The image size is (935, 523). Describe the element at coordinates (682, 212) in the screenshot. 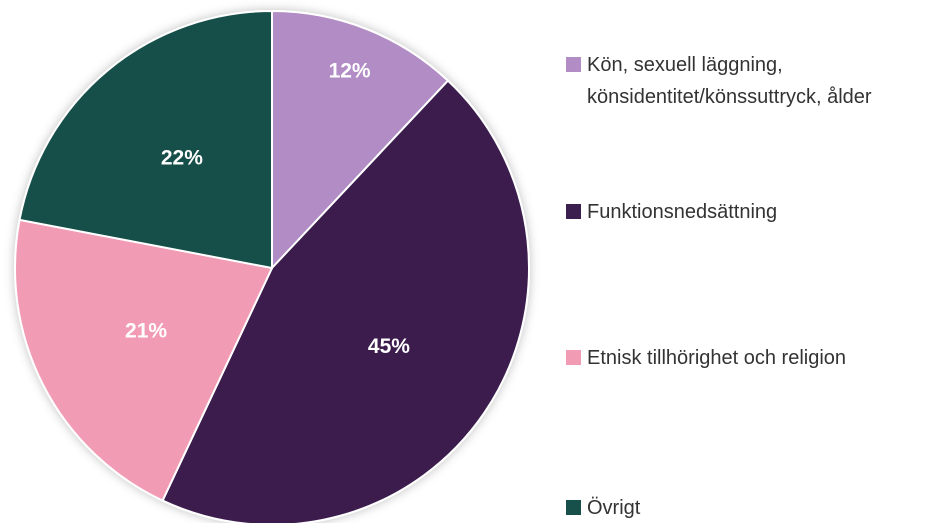

I see `legend-label: Funktionsnedsättning` at that location.